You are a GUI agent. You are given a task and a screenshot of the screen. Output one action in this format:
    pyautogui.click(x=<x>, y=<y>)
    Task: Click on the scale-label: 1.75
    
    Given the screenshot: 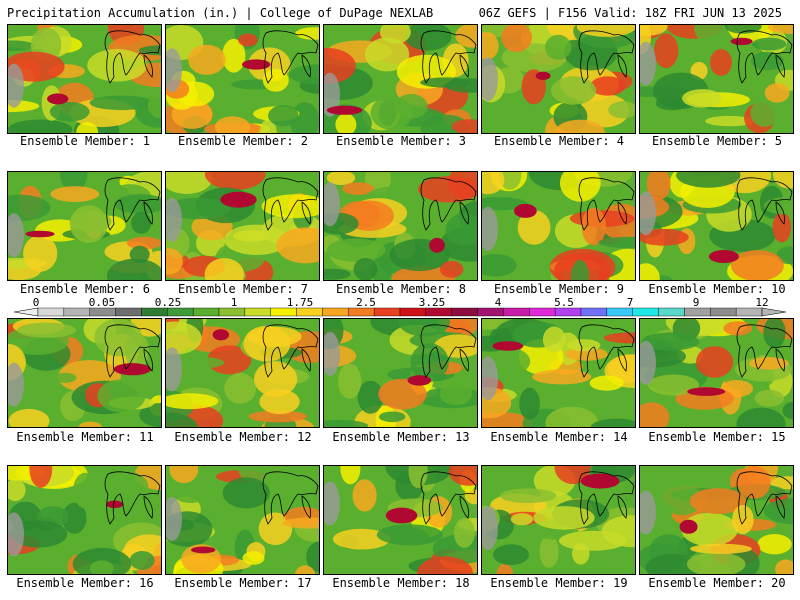 What is the action you would take?
    pyautogui.click(x=300, y=302)
    